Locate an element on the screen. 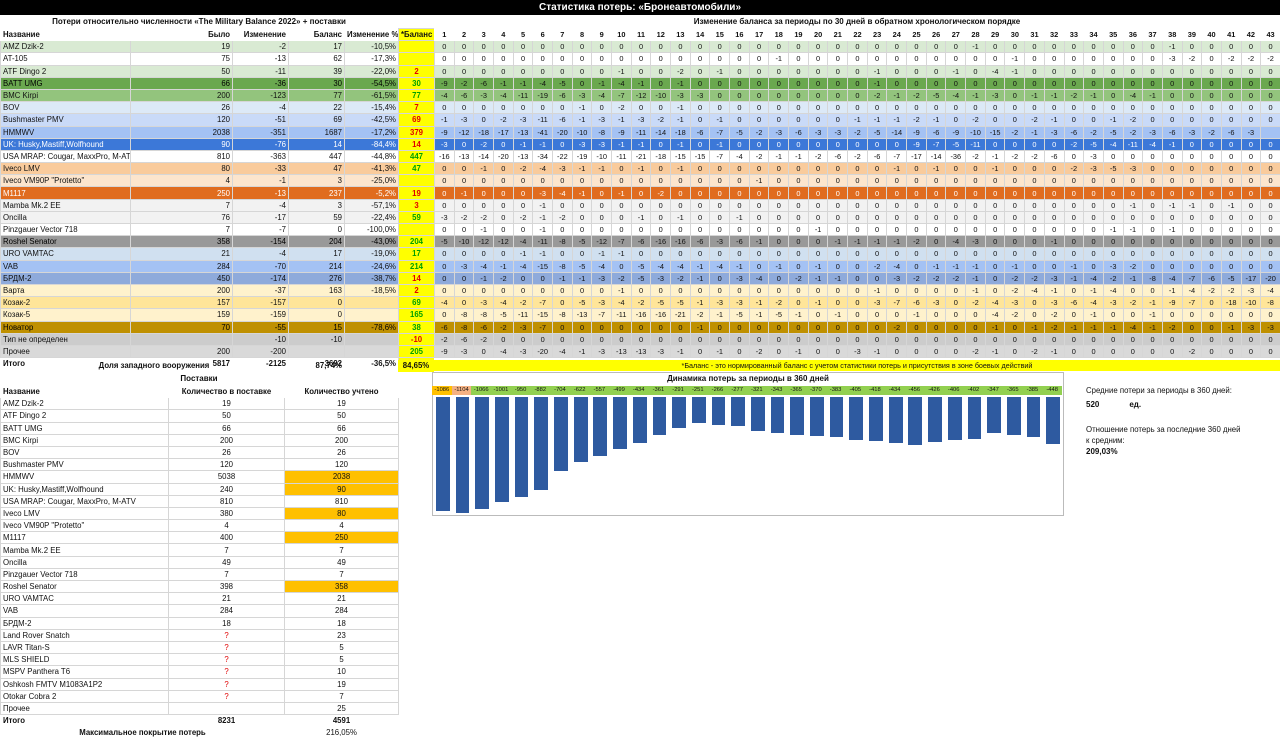 The height and width of the screenshot is (739, 1280). losses-cell: -4 is located at coordinates (261, 108).